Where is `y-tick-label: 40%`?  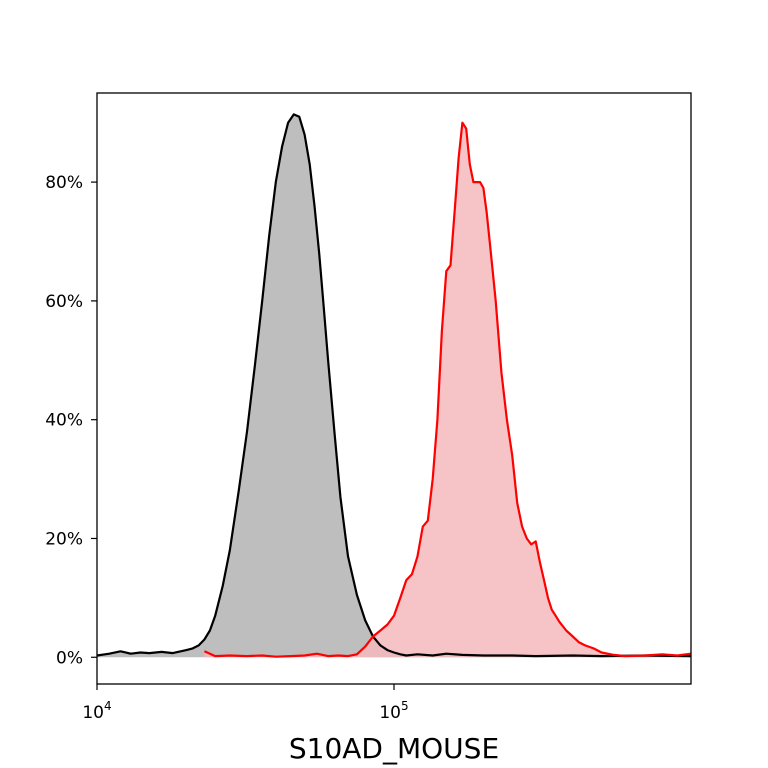
y-tick-label: 40% is located at coordinates (64, 421).